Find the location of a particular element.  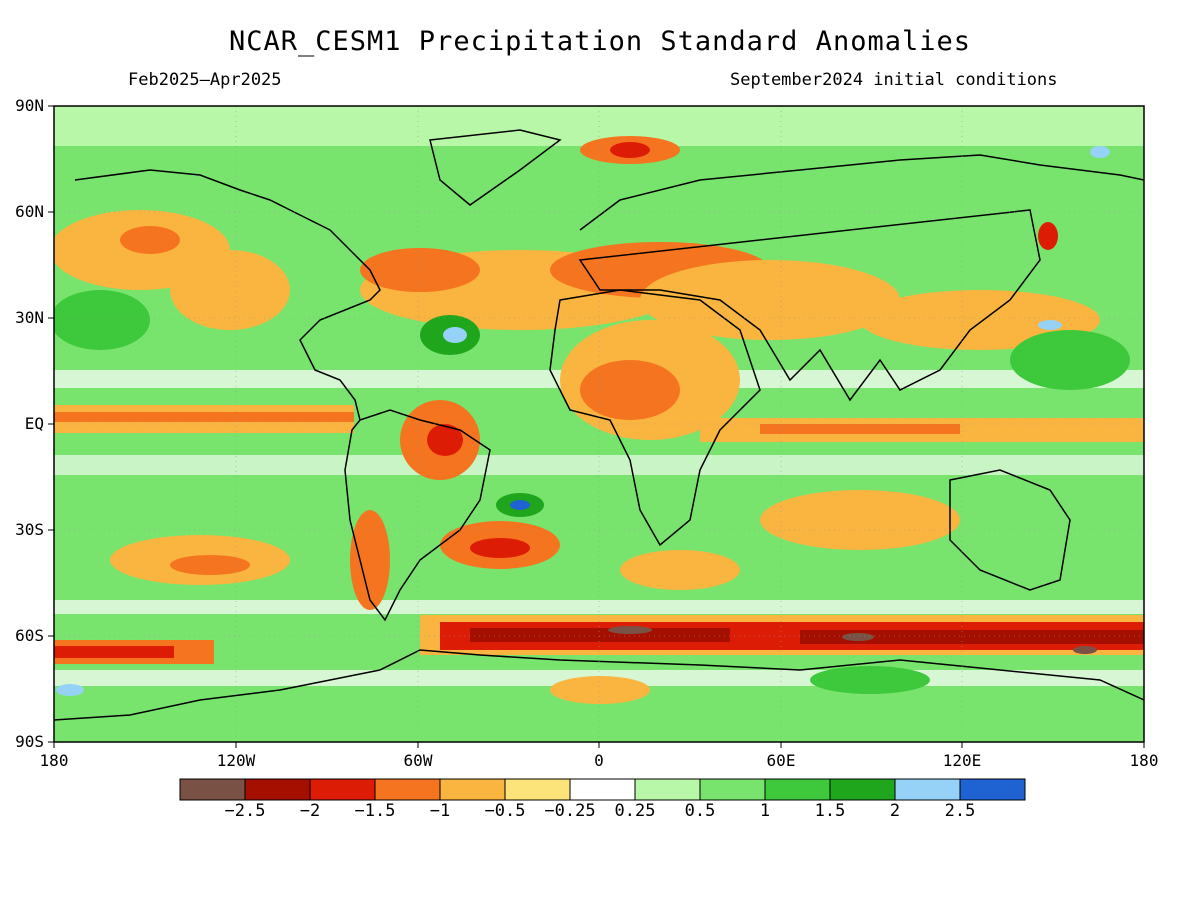

initial-conditions: September2024 initial conditions is located at coordinates (894, 80).